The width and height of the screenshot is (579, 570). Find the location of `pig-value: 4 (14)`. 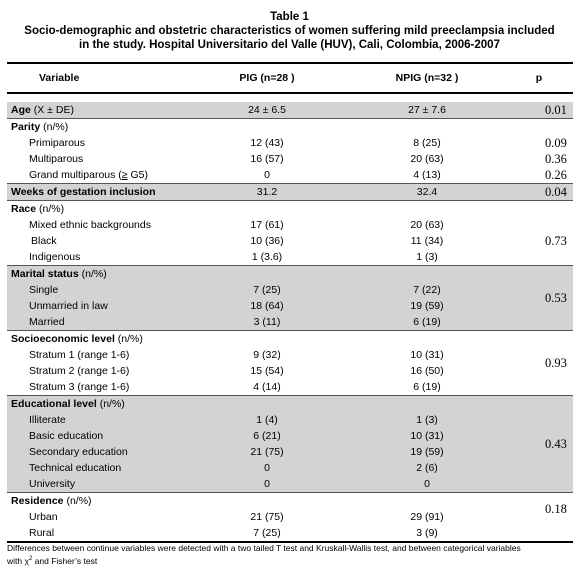

pig-value: 4 (14) is located at coordinates (267, 387).